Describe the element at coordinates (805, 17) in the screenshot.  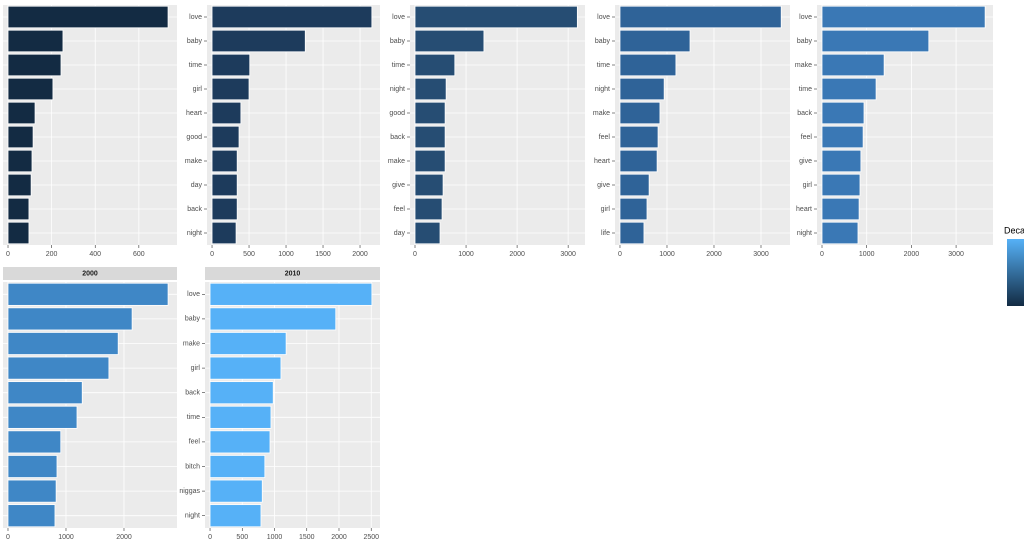
I see `y-tick-label: love` at that location.